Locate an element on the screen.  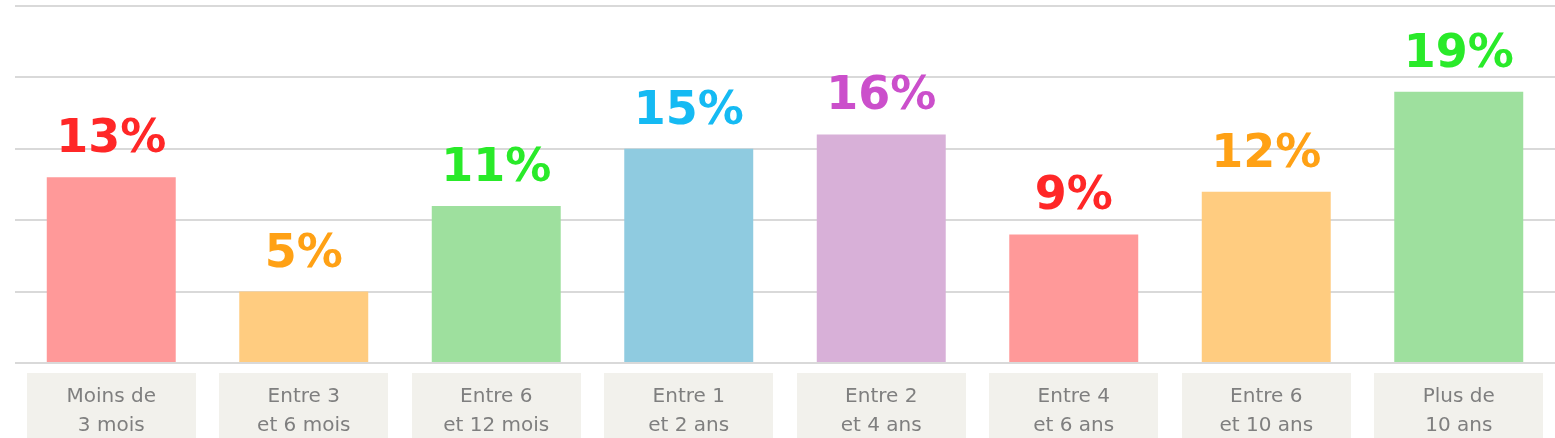
x-tick-label: Plus de 10 ans is located at coordinates (1458, 410).